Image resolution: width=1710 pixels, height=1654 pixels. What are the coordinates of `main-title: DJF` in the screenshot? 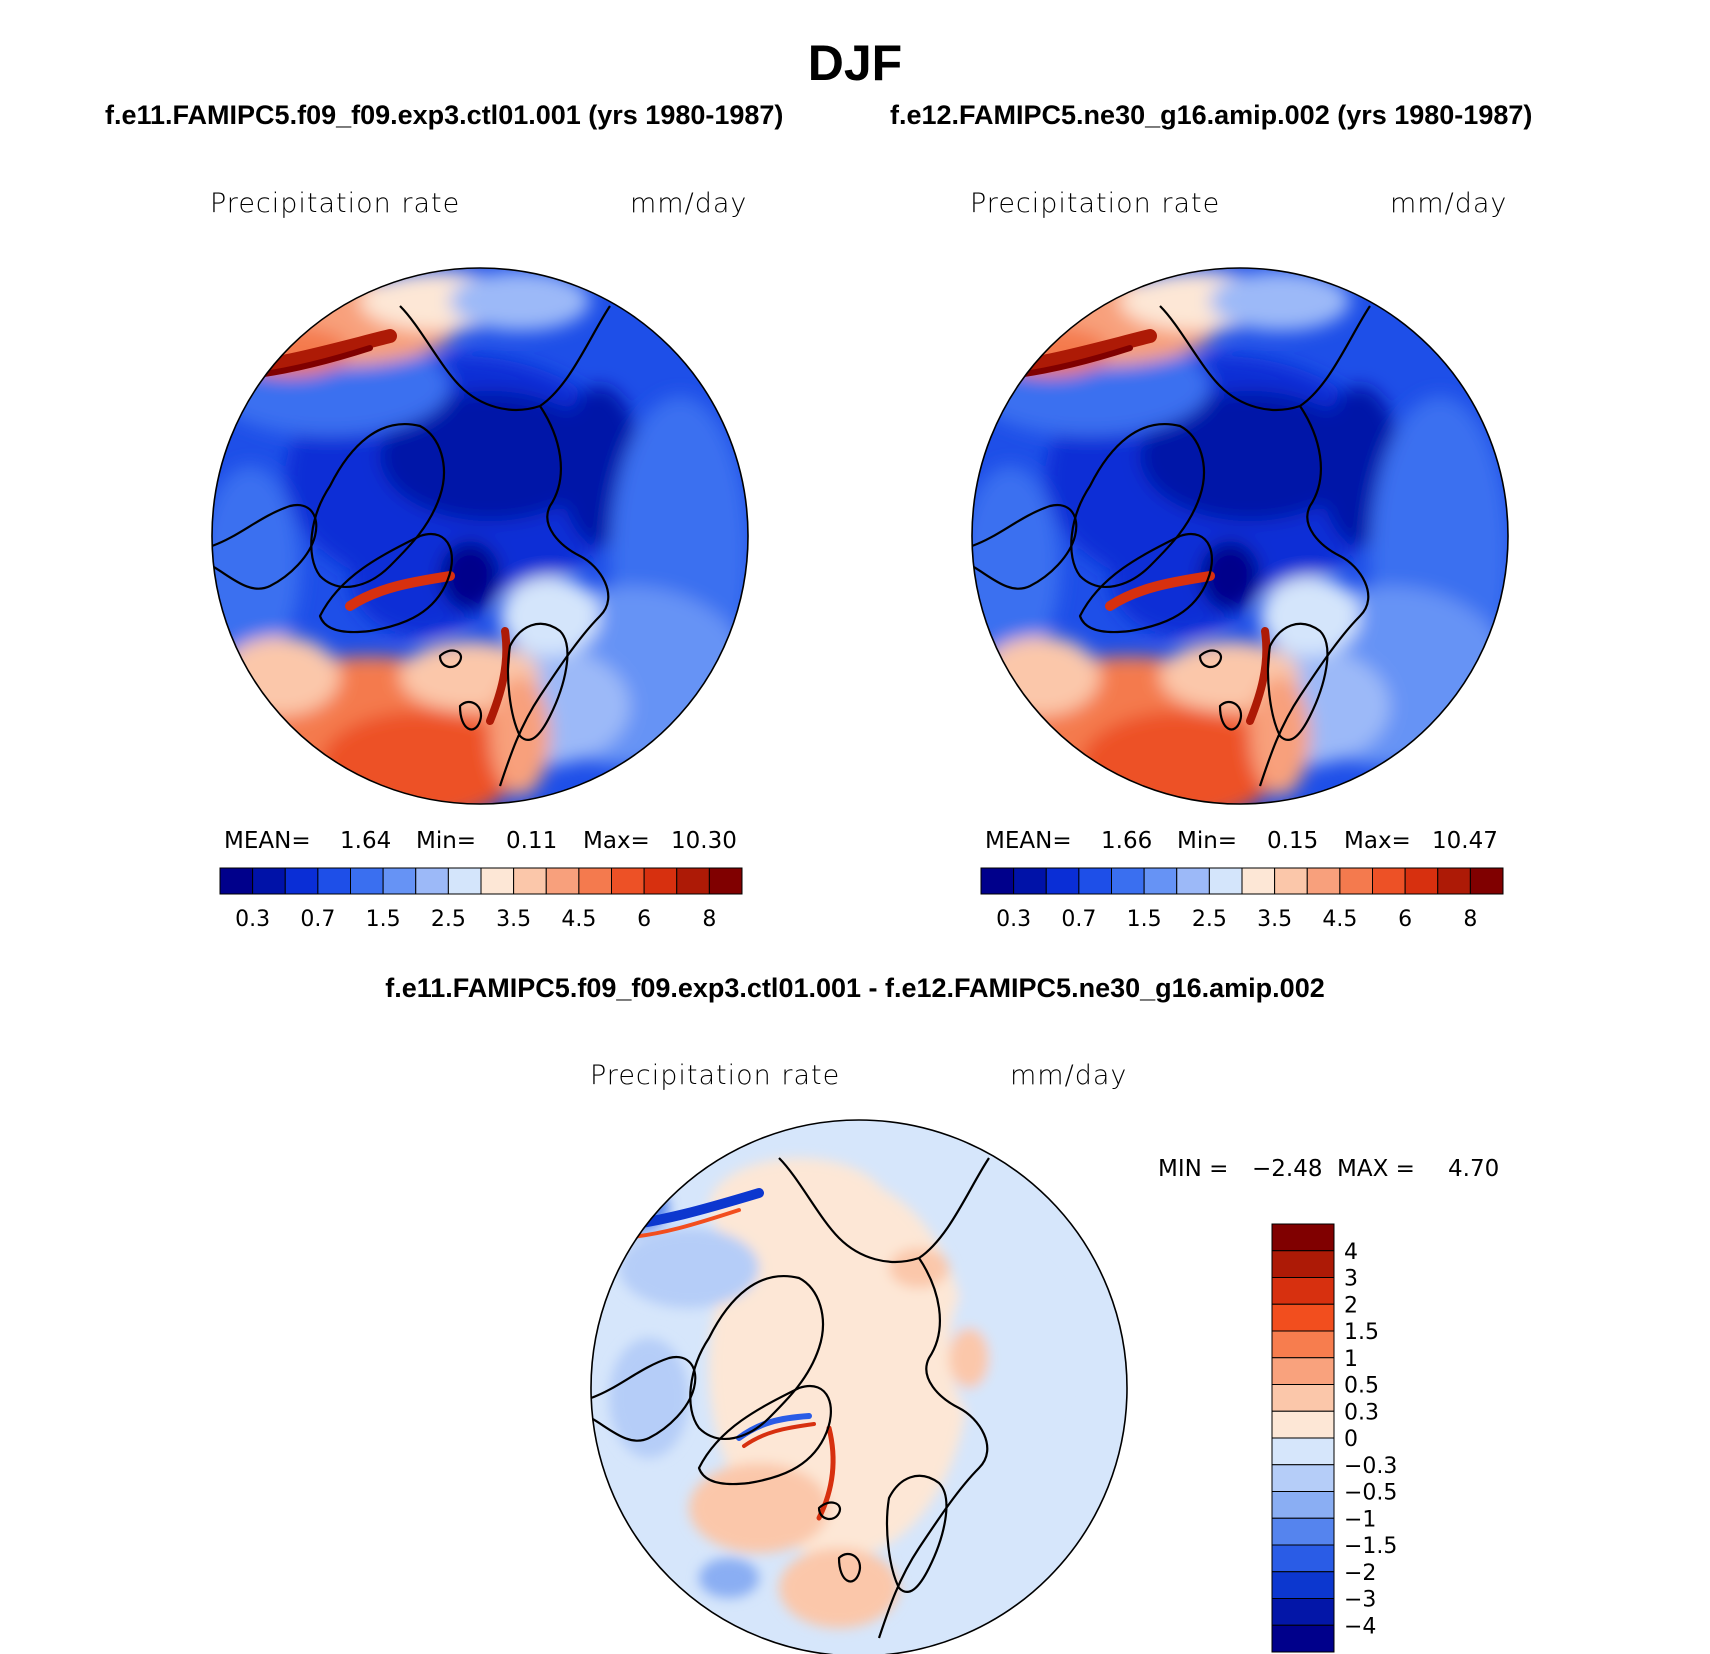 It's located at (855, 63).